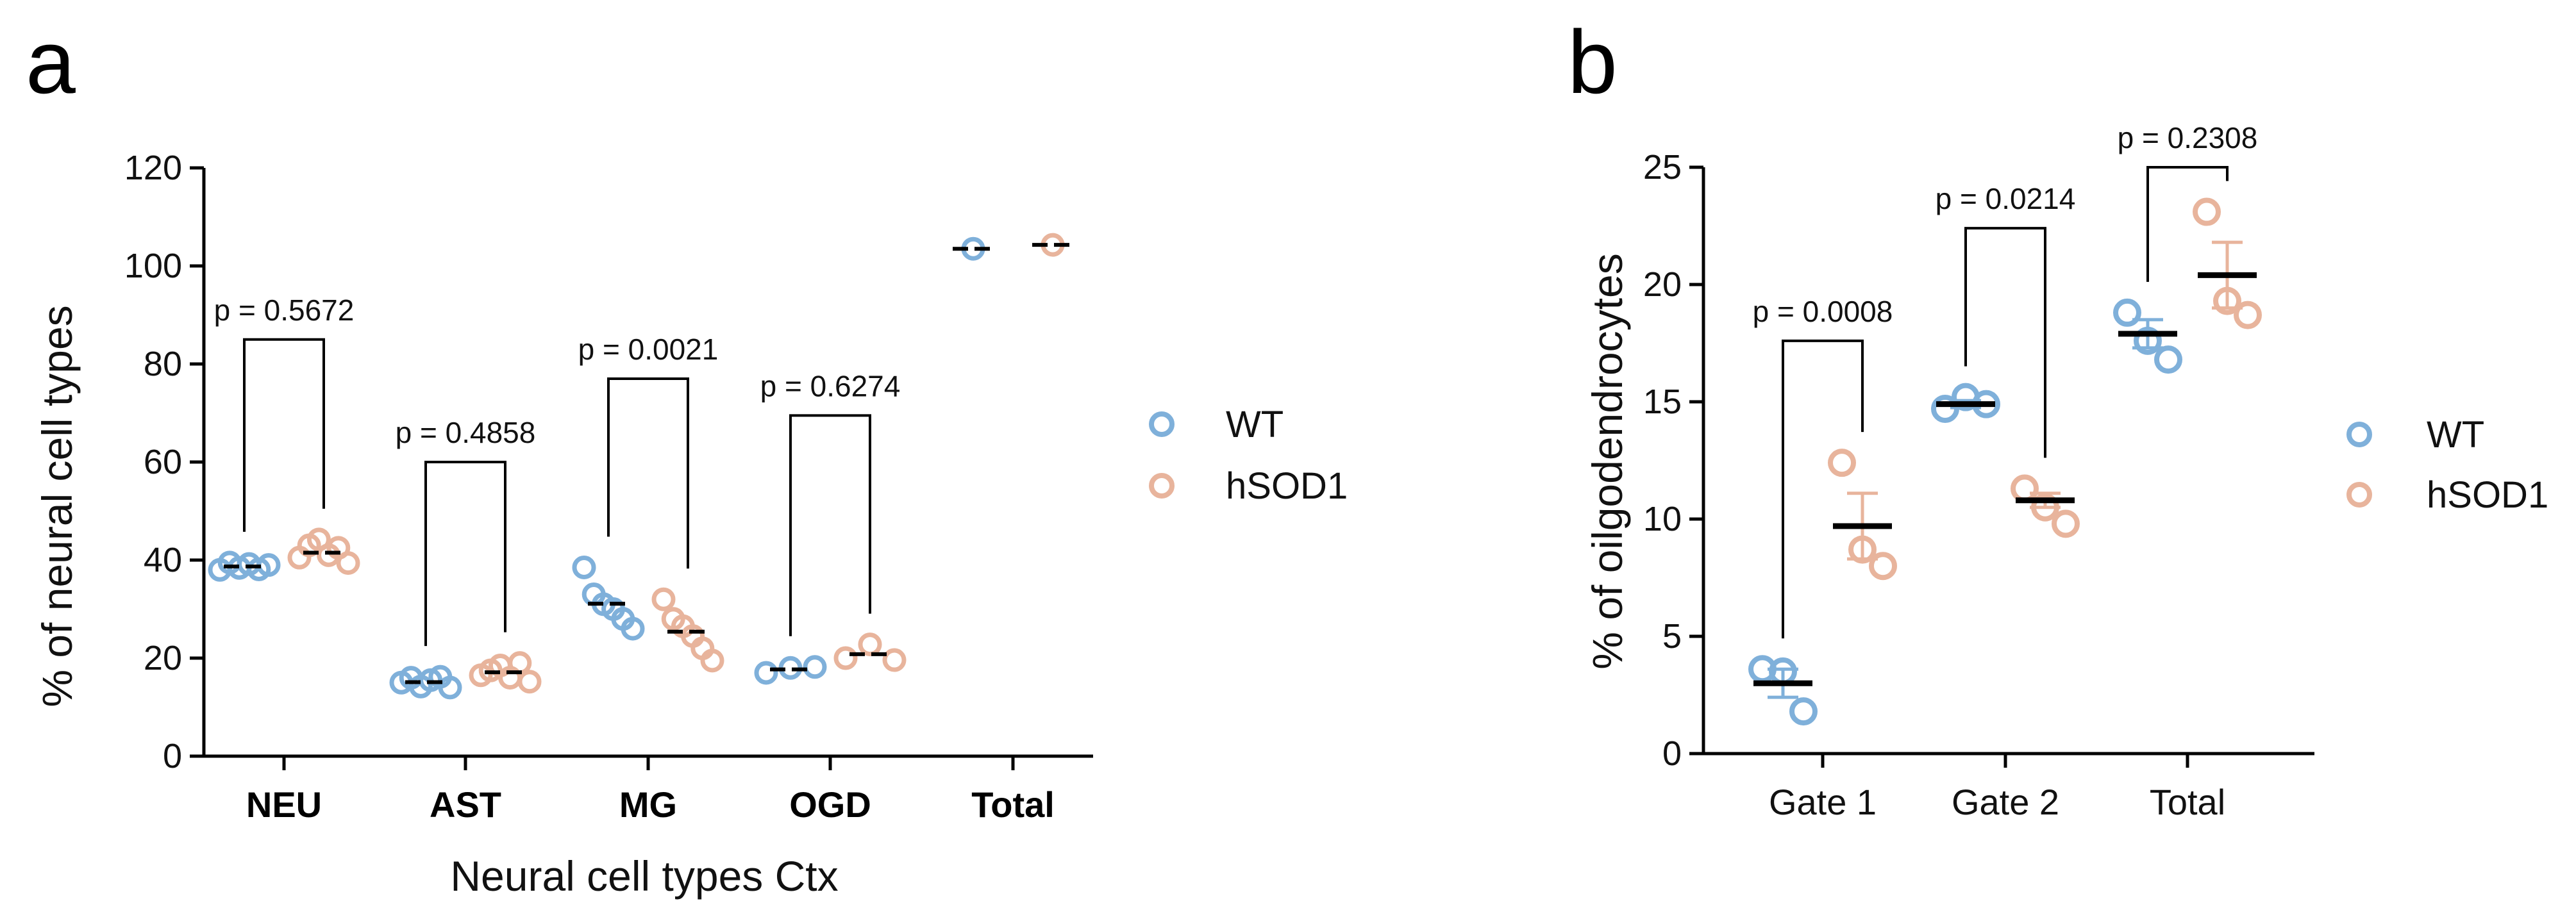  What do you see at coordinates (830, 804) in the screenshot?
I see `x-tick-label: OGD` at bounding box center [830, 804].